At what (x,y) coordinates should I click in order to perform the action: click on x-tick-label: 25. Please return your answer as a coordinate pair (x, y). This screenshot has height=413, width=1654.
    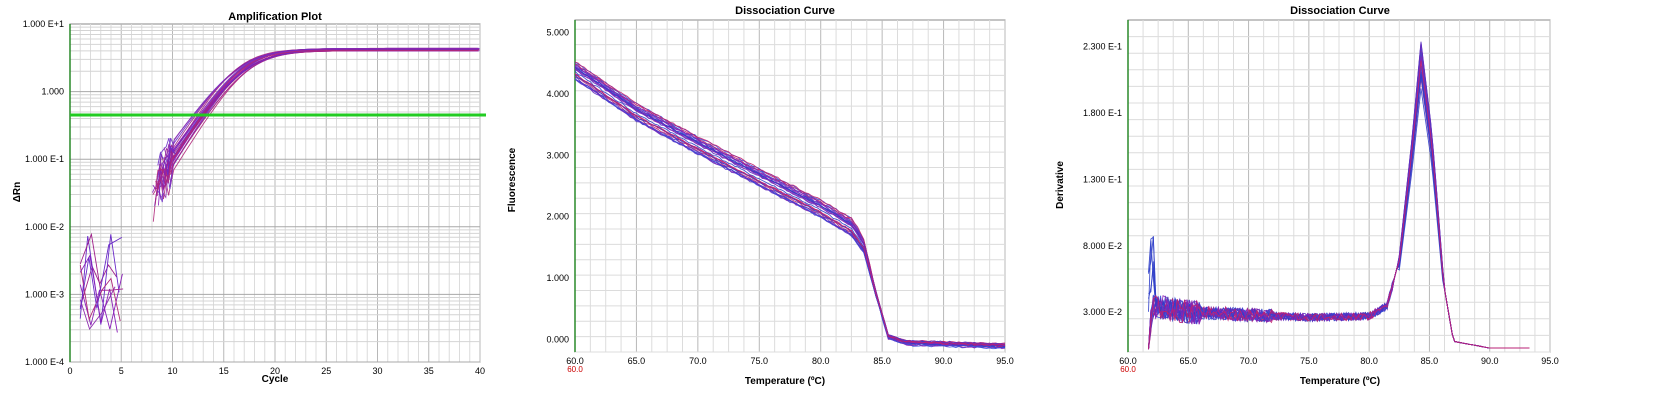
    Looking at the image, I should click on (326, 371).